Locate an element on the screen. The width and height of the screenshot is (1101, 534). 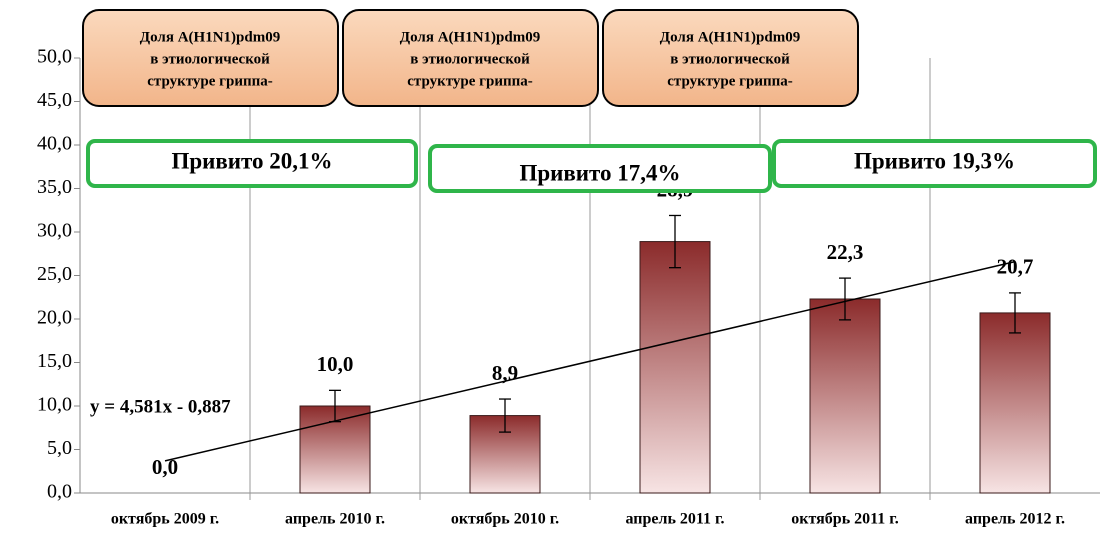
y-tick-label: 20,0 is located at coordinates (54, 318).